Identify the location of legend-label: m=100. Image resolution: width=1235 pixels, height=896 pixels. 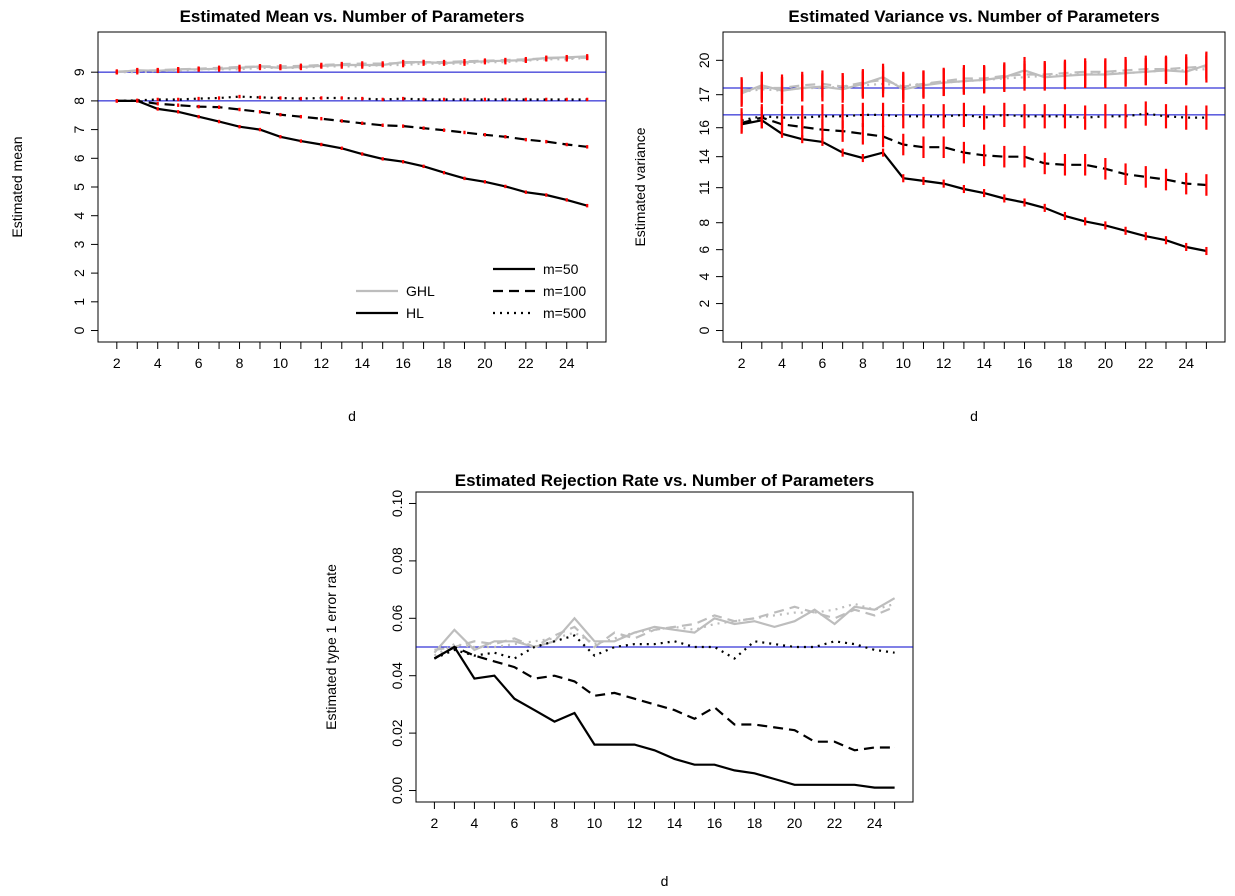
(564, 291).